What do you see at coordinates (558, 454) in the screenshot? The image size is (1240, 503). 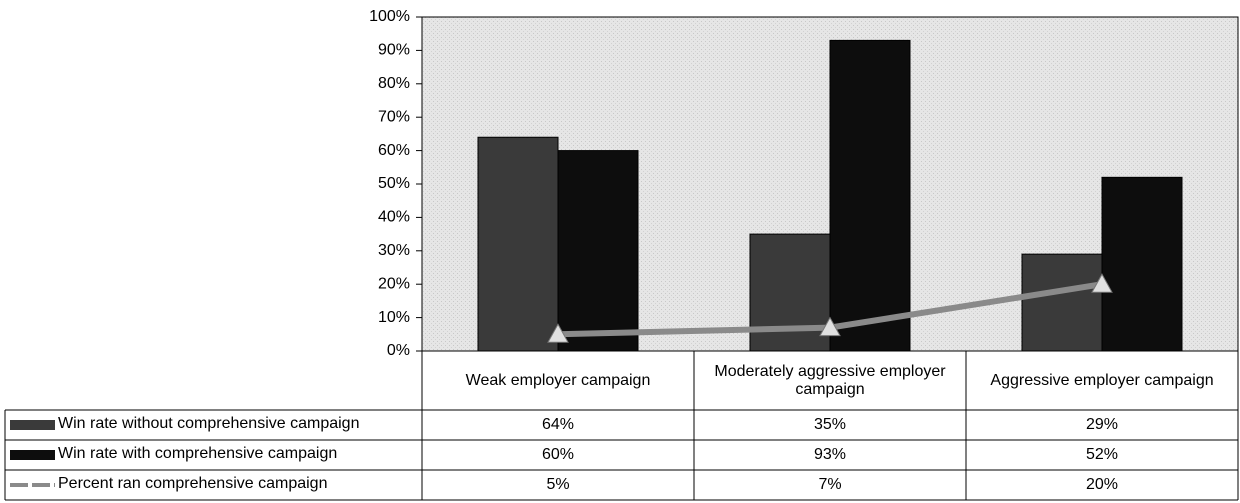 I see `table-value: 60%` at bounding box center [558, 454].